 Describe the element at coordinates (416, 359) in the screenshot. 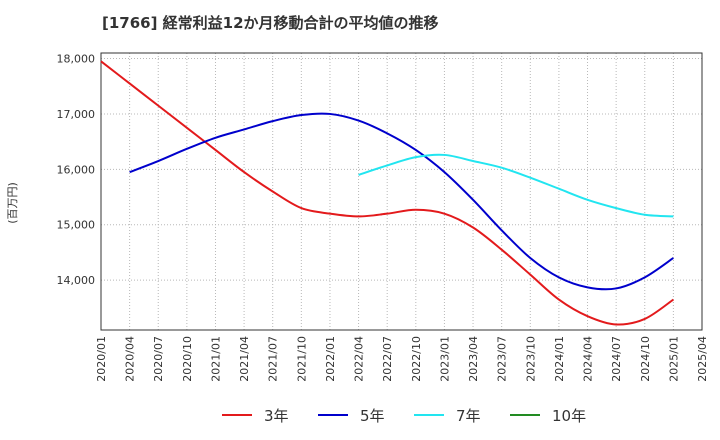

I see `x-tick-label: 2022/10` at that location.